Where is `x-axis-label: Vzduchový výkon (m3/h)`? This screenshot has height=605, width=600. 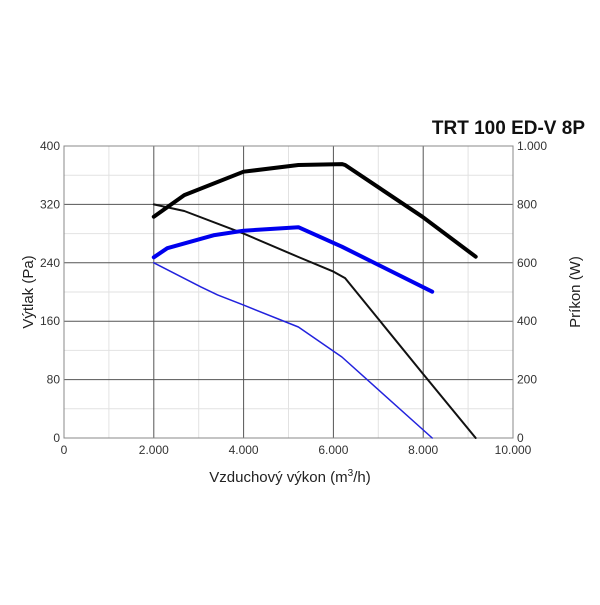 x-axis-label: Vzduchový výkon (m3/h) is located at coordinates (289, 477).